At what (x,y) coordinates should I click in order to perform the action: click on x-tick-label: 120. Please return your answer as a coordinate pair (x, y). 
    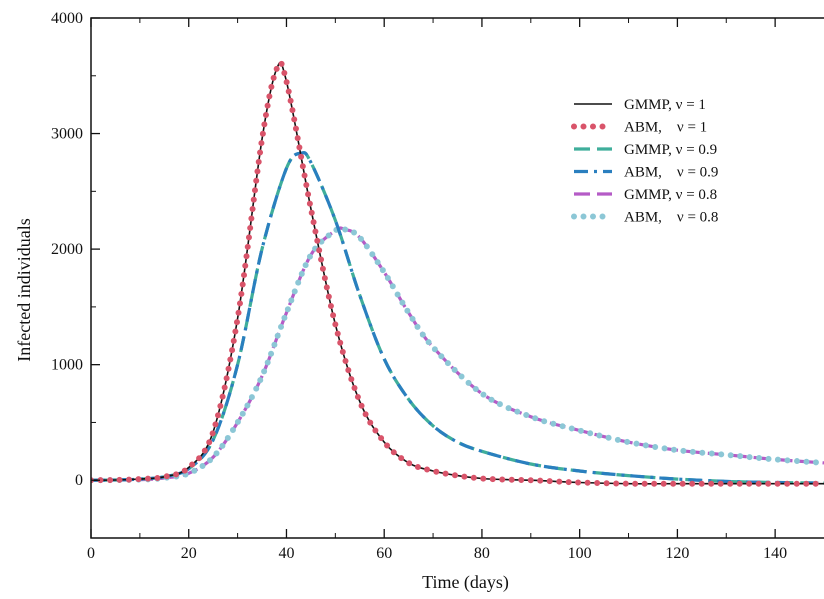
    Looking at the image, I should click on (677, 553).